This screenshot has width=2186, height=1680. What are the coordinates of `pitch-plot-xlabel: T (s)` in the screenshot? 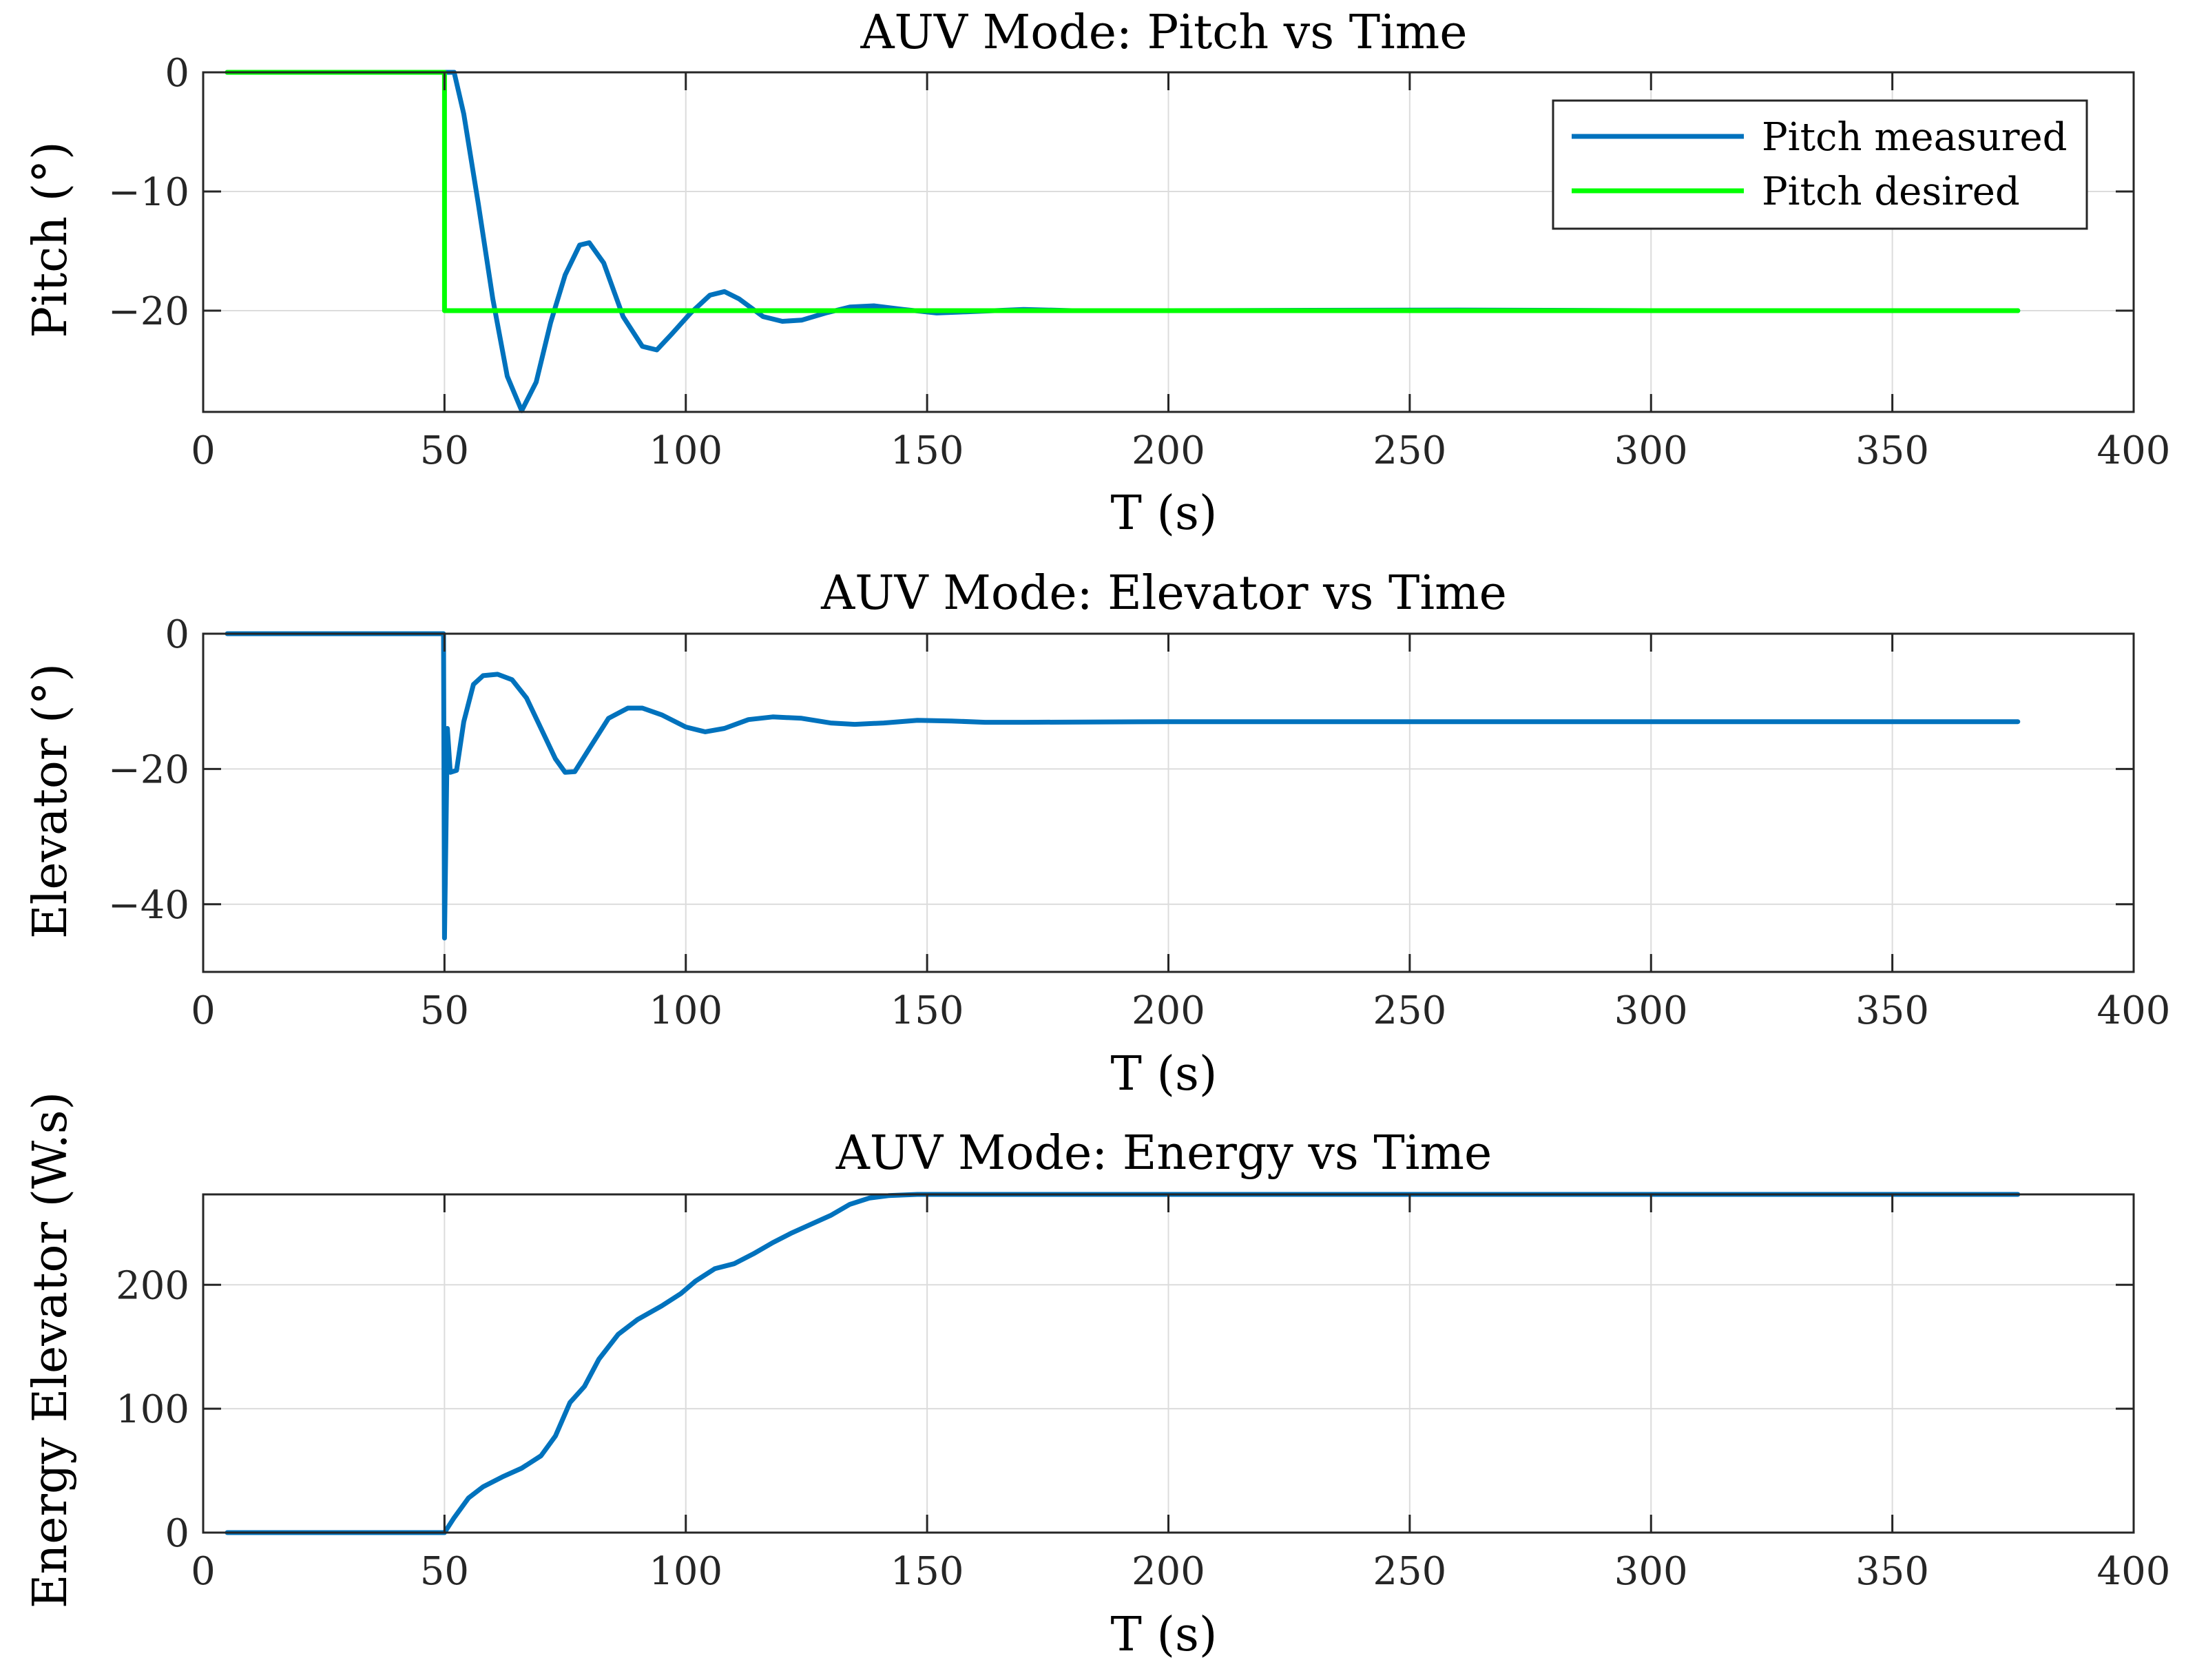 It's located at (1164, 513).